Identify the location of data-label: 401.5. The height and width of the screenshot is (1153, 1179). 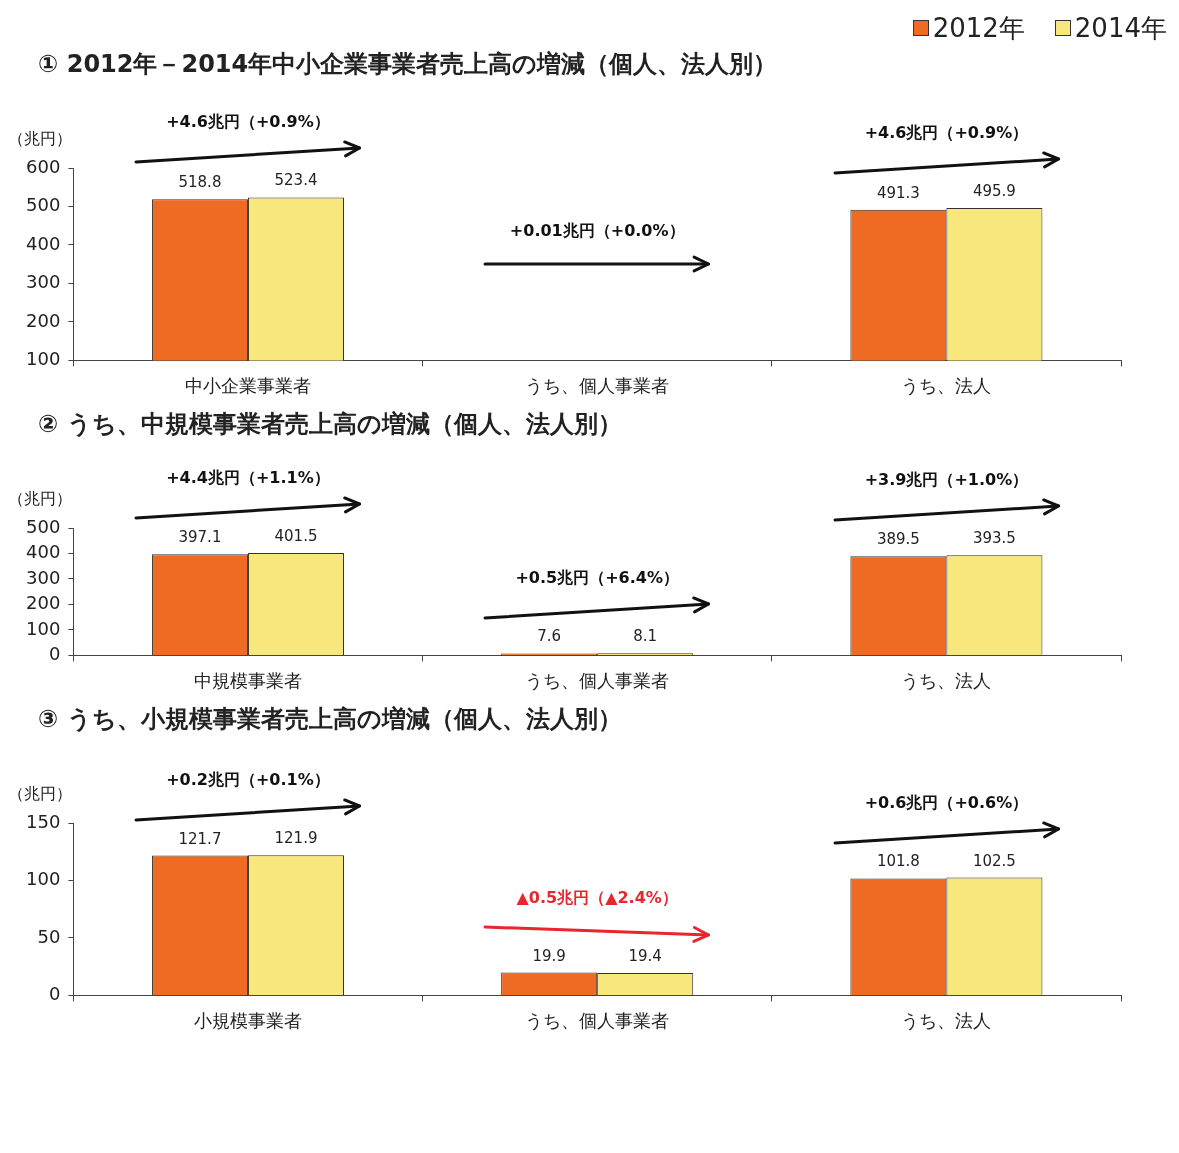
(296, 536).